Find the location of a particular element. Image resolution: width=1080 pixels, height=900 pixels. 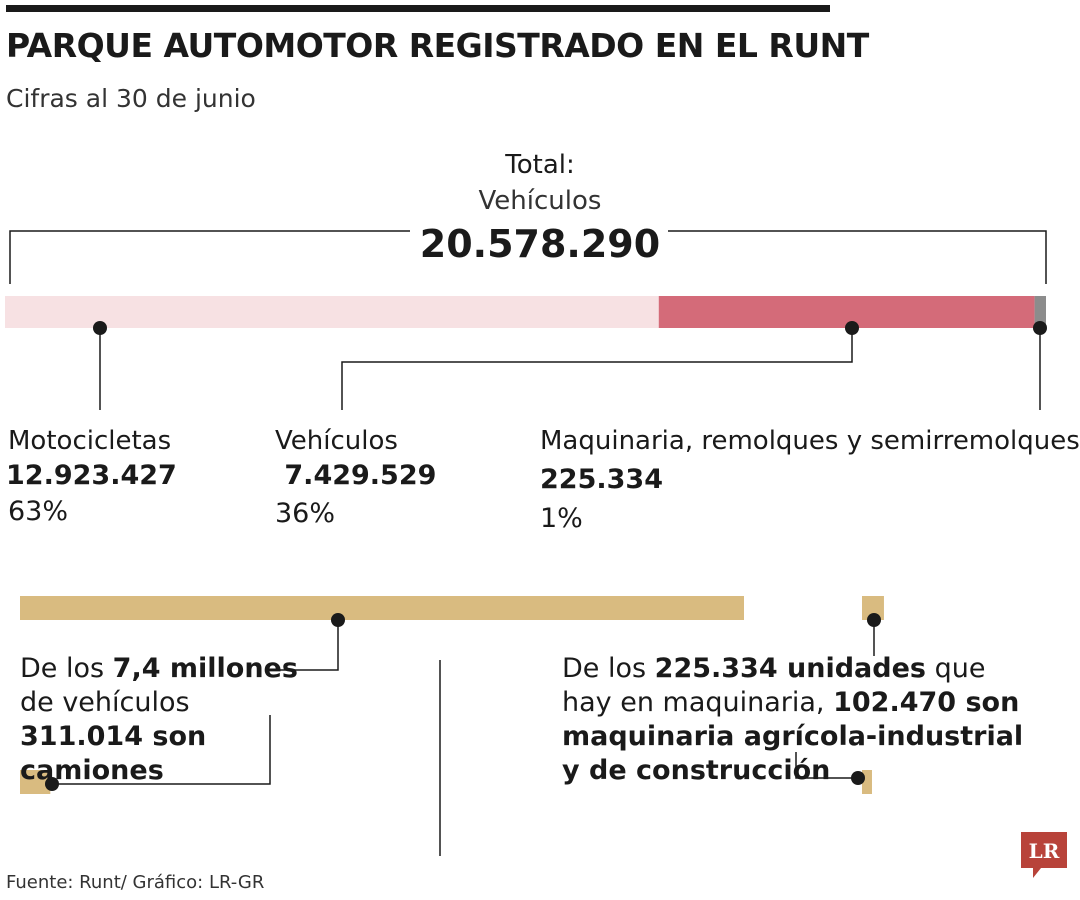

lr-logo-shape is located at coordinates (1044, 855).